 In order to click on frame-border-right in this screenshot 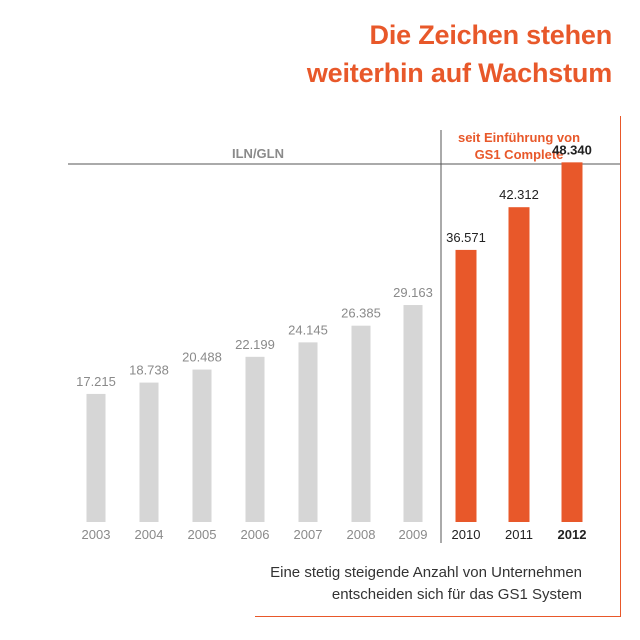, I will do `click(620, 366)`.